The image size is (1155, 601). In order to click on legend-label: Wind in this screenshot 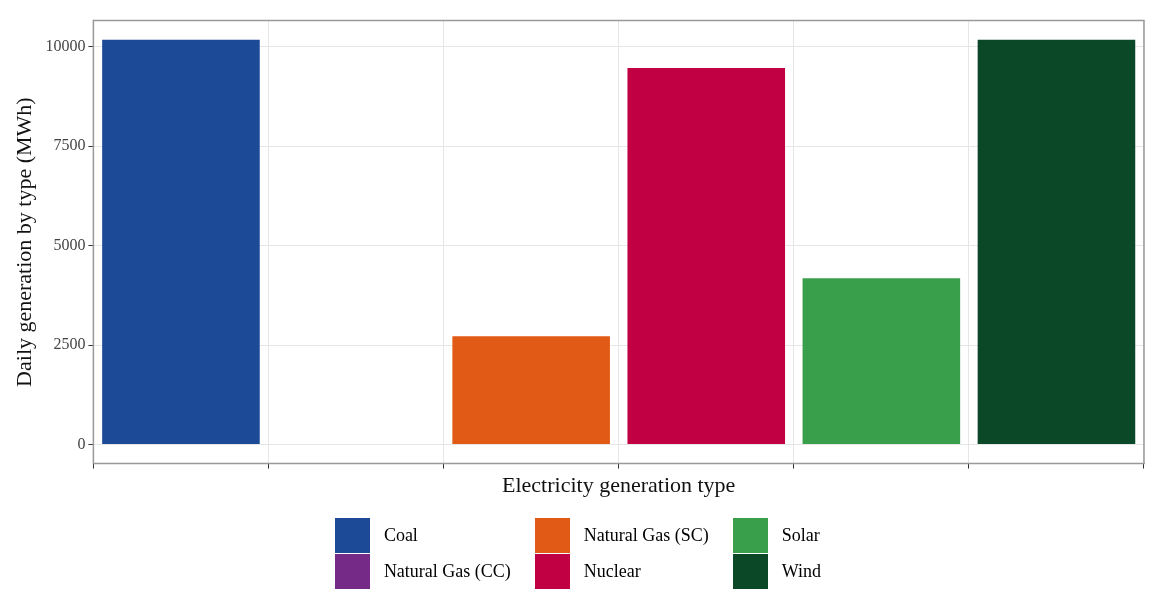, I will do `click(801, 571)`.